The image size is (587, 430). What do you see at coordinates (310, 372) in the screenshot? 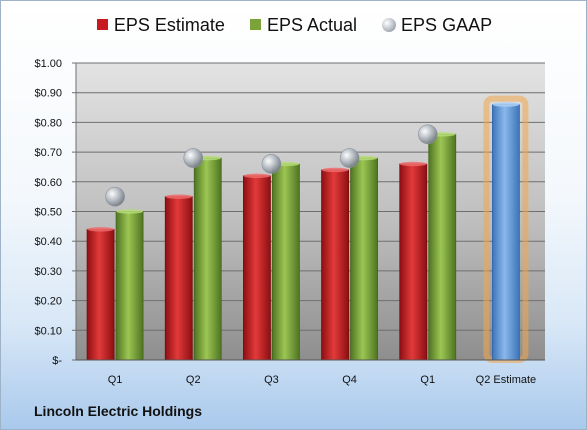
I see `x-axis: Q1 Q2 Q3 Q4 Q1 Q2 Estimate` at bounding box center [310, 372].